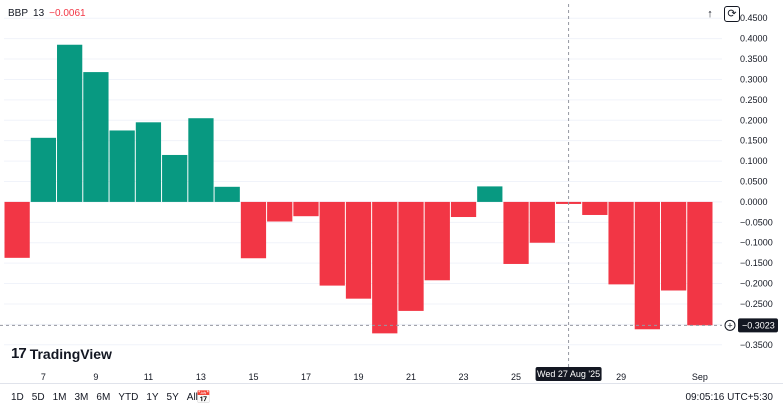 The image size is (783, 414). What do you see at coordinates (17, 397) in the screenshot?
I see `range-1d: 1D` at bounding box center [17, 397].